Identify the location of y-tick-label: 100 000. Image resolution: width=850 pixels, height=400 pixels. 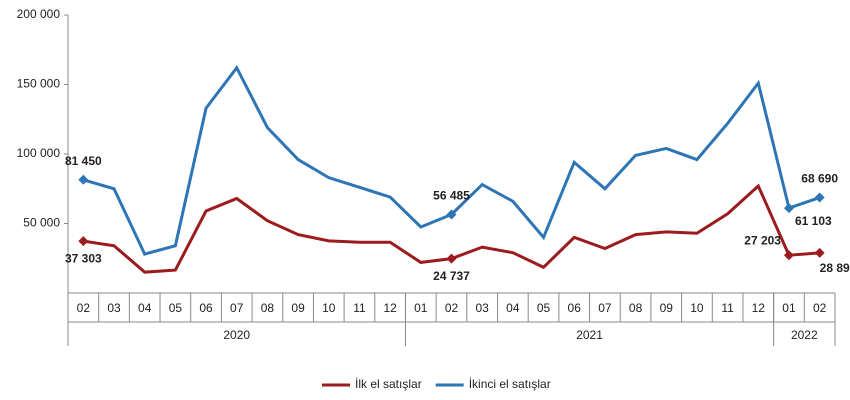
(39, 153).